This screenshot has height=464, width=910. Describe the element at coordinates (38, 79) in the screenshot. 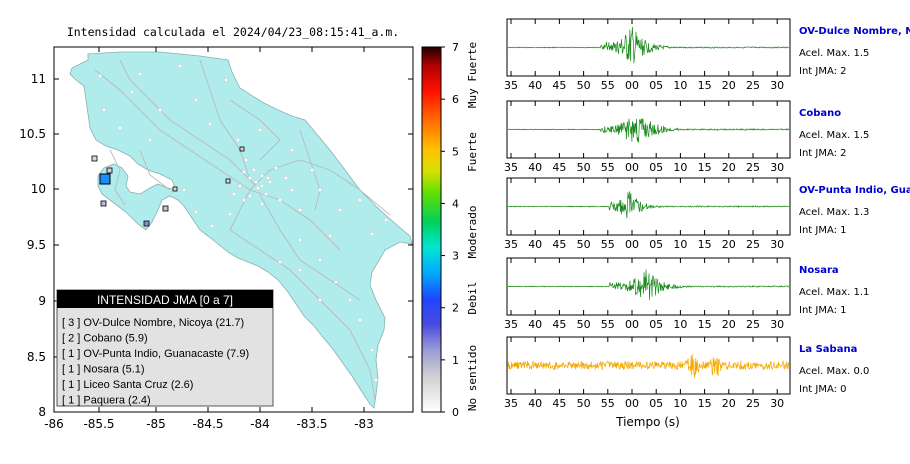

I see `map-y-tick-label: 11` at that location.